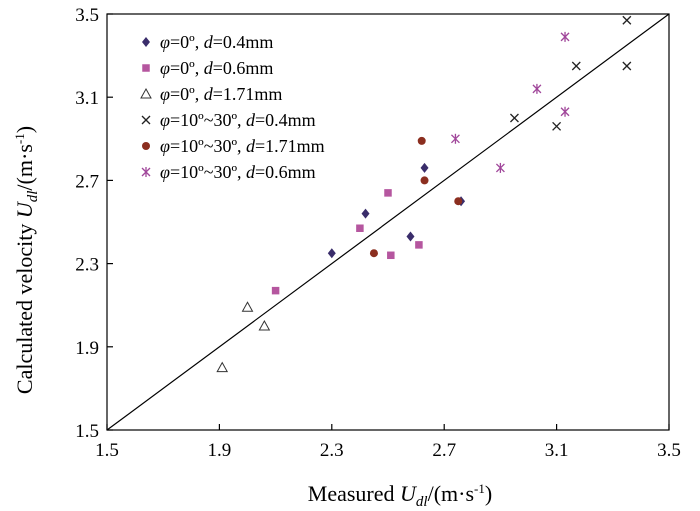 This screenshot has width=700, height=511. Describe the element at coordinates (238, 172) in the screenshot. I see `legend-label: φ=10º~30º, d=0.6mm` at that location.